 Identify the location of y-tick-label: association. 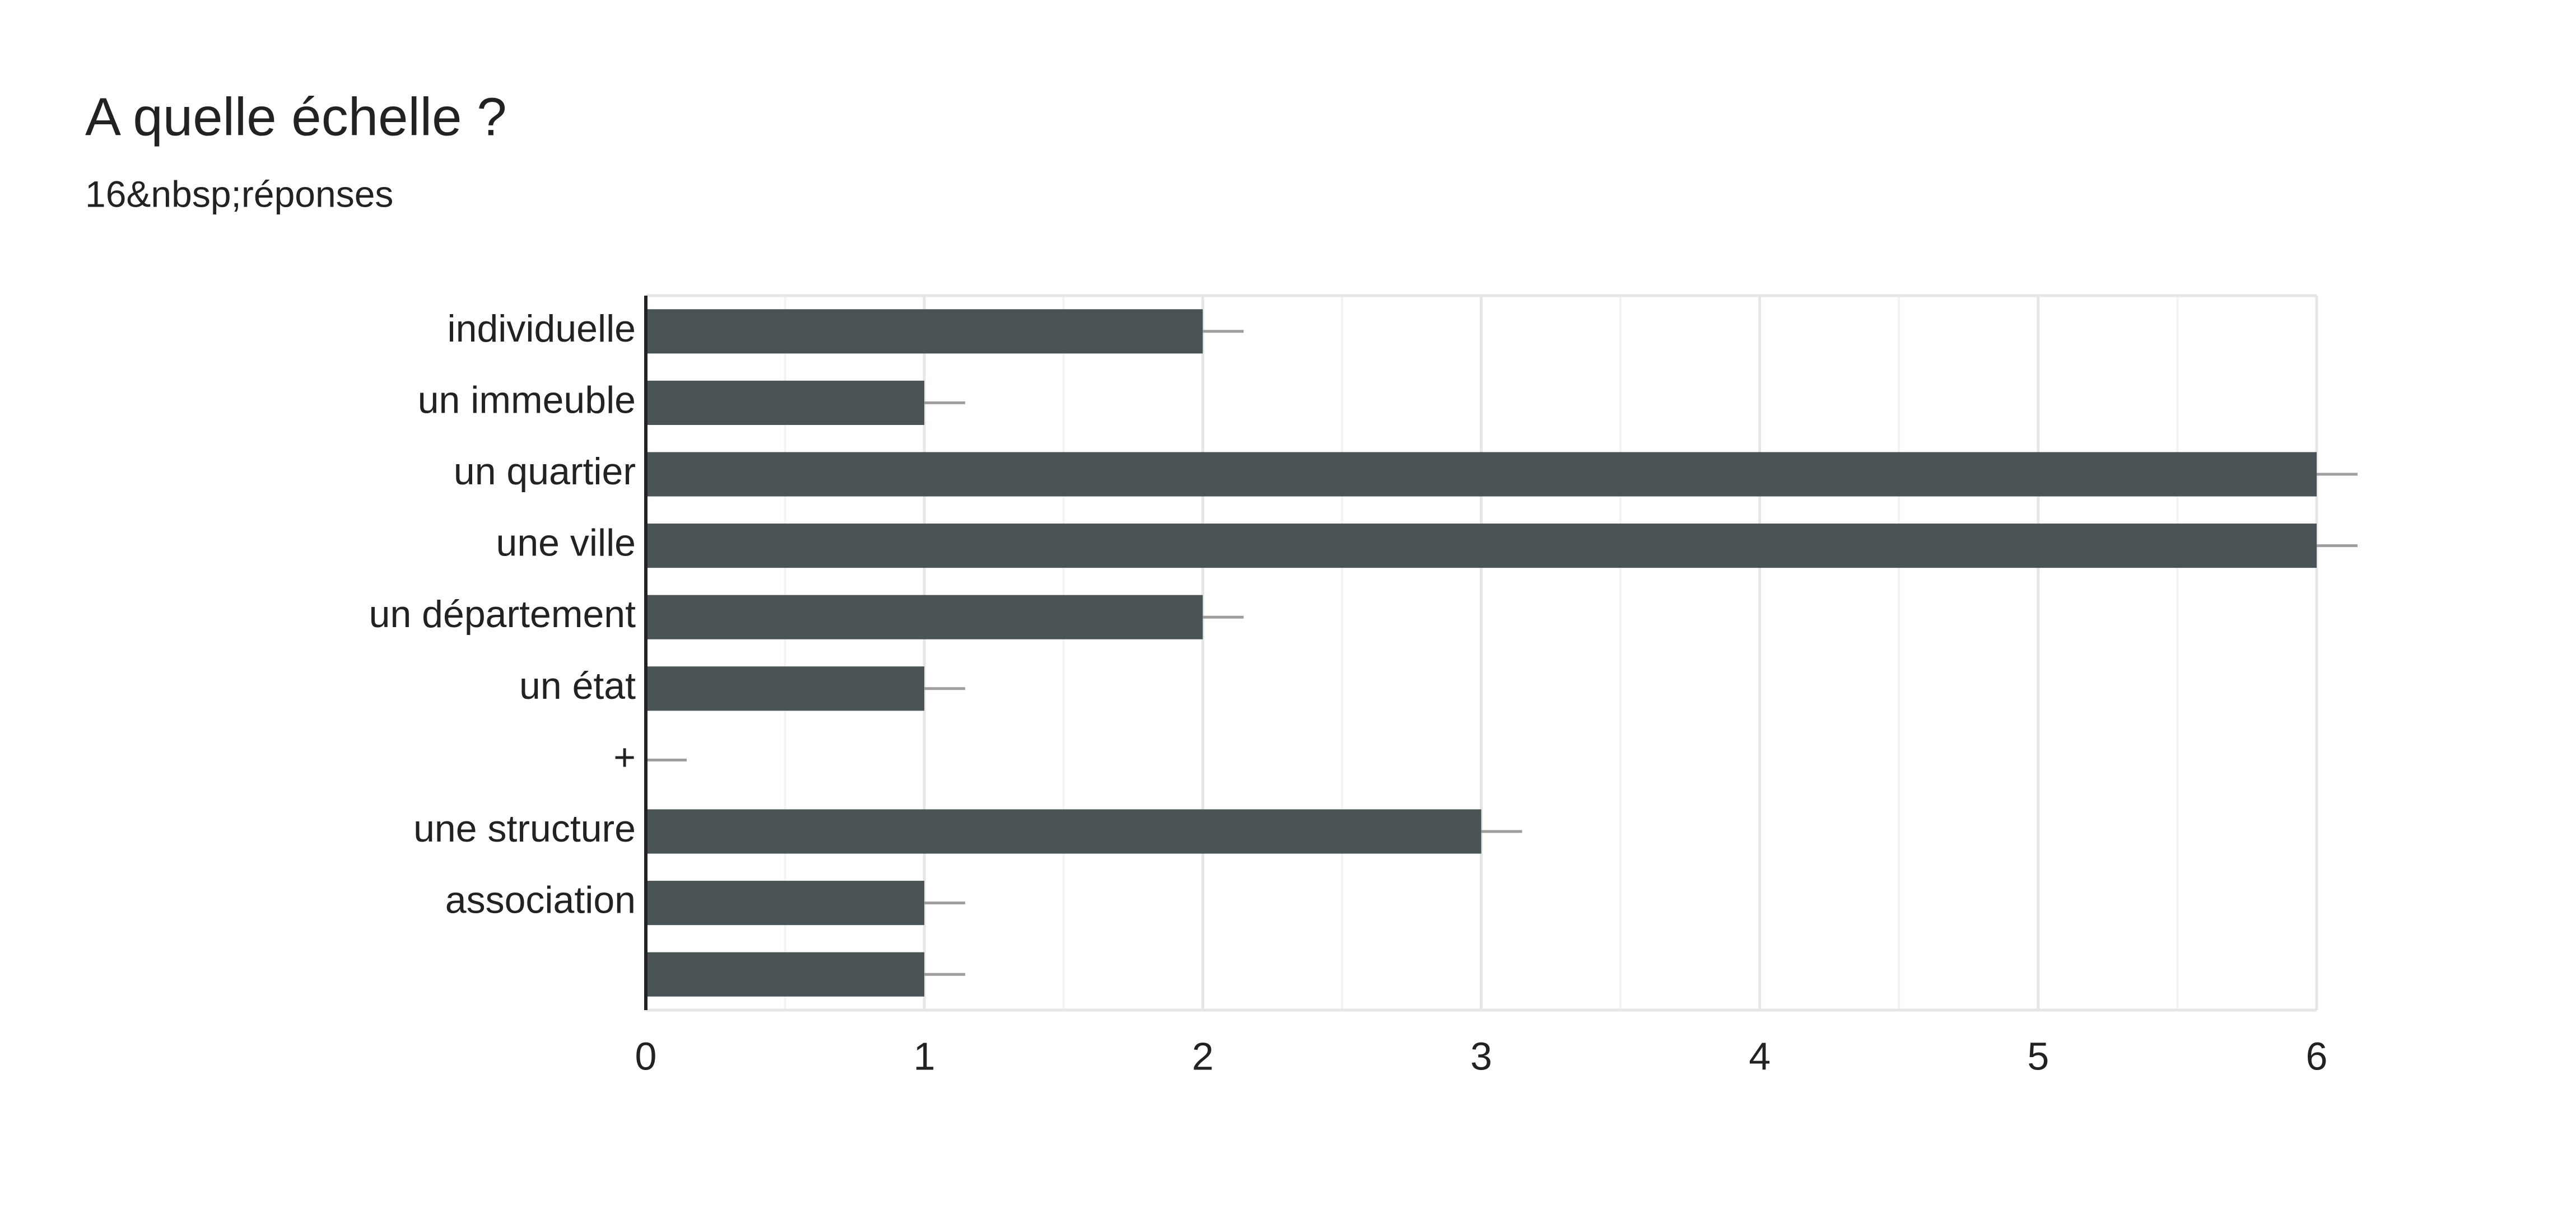
(540, 901).